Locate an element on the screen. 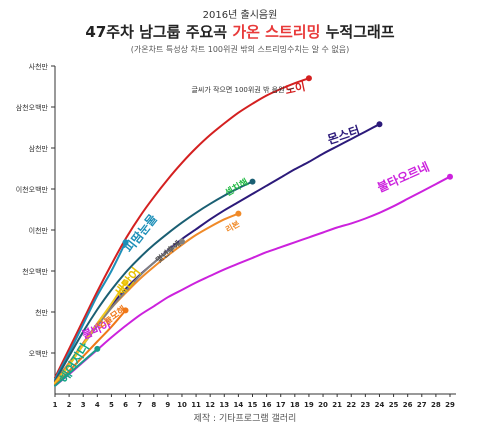  x-tick-label: 29 is located at coordinates (450, 405).